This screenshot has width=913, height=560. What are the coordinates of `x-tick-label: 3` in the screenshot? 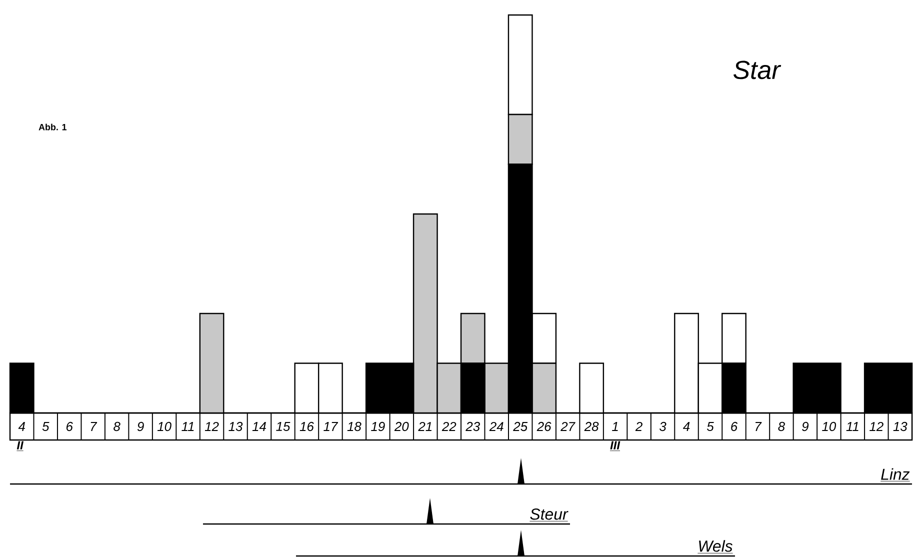 It's located at (662, 427).